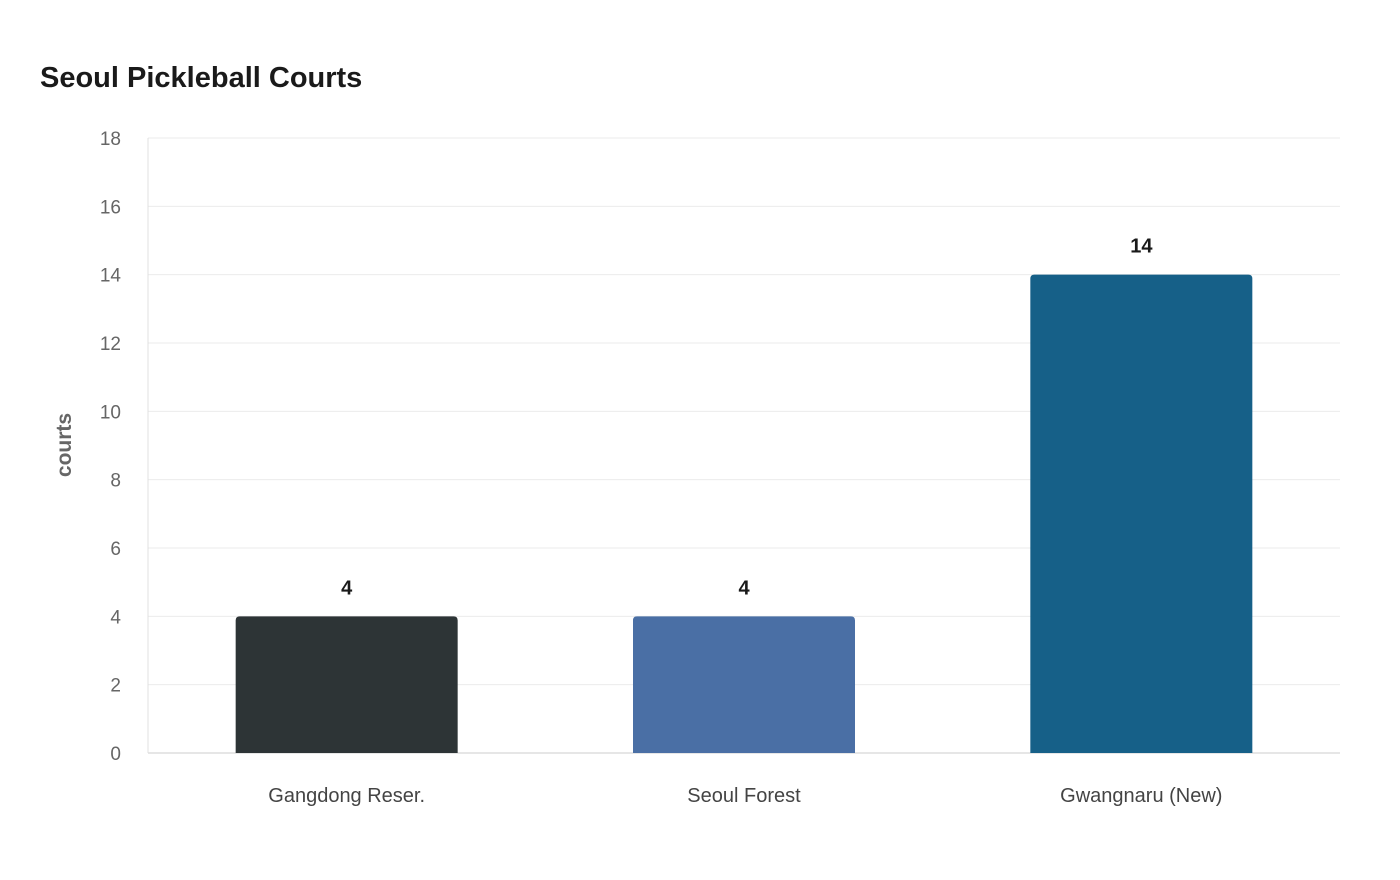  Describe the element at coordinates (744, 796) in the screenshot. I see `x-tick-label: Seoul Forest` at that location.